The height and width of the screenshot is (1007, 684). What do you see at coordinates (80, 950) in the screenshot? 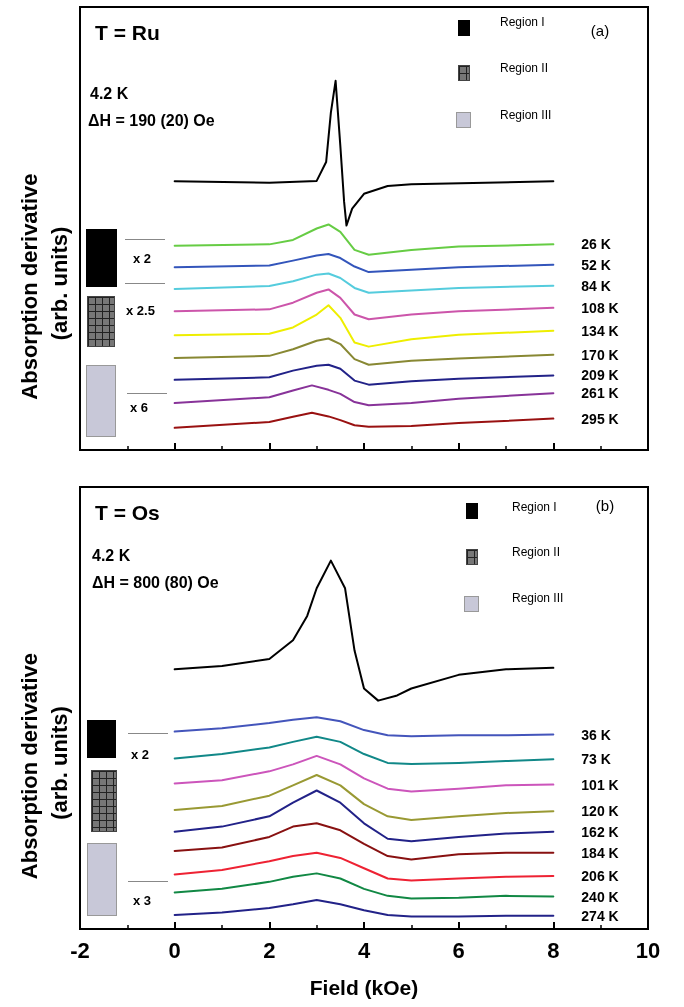
I see `x-tick-label: -2` at bounding box center [80, 950].